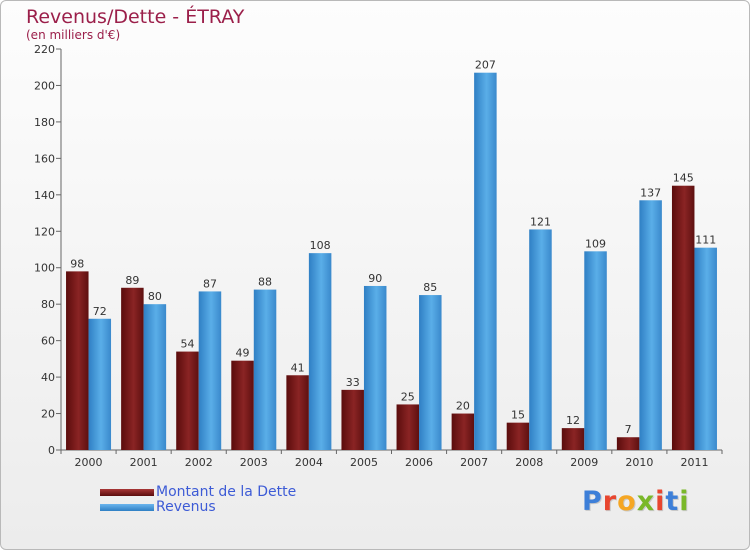 The image size is (750, 550). I want to click on x-tick-label: 2002, so click(199, 462).